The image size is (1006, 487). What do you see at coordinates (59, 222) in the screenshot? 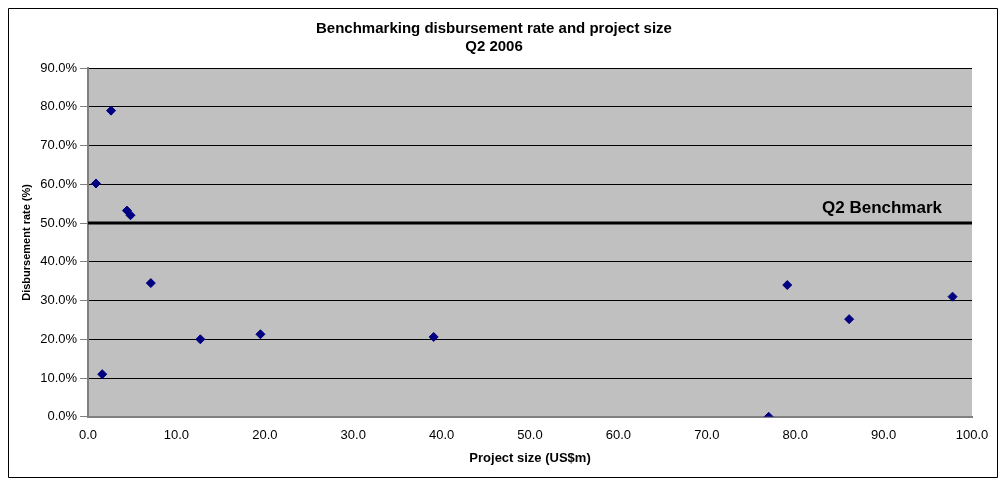
I see `y-tick-label: 50.0%` at bounding box center [59, 222].